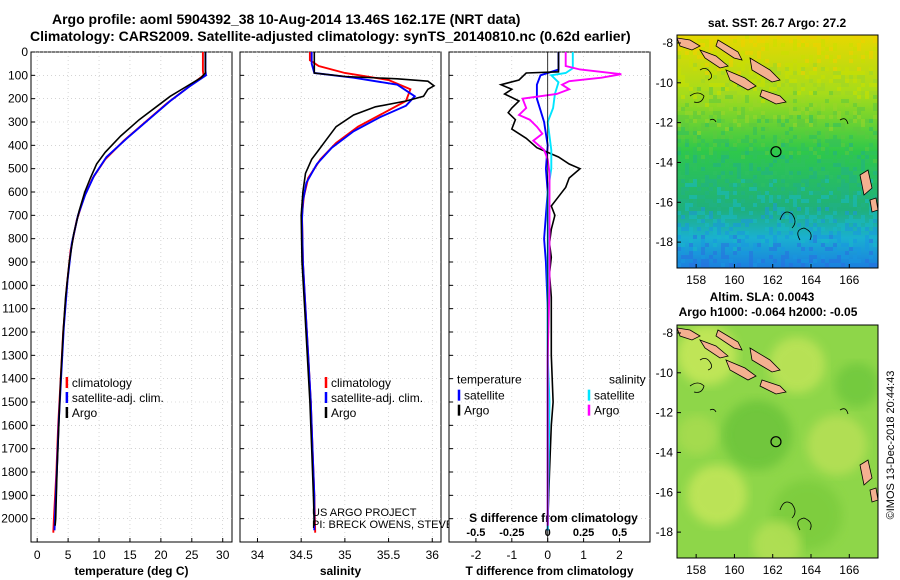 This screenshot has width=900, height=580. What do you see at coordinates (665, 123) in the screenshot?
I see `map-y-tick-label: -12` at bounding box center [665, 123].